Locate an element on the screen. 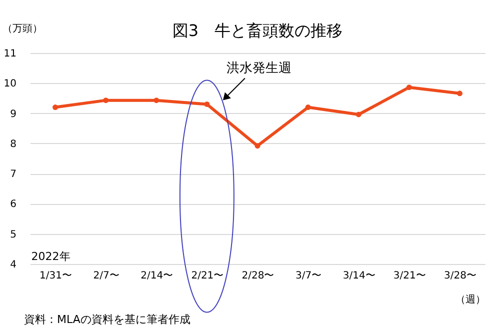 Image resolution: width=499 pixels, height=333 pixels. y-axis-title: （万頭） is located at coordinates (22, 29).